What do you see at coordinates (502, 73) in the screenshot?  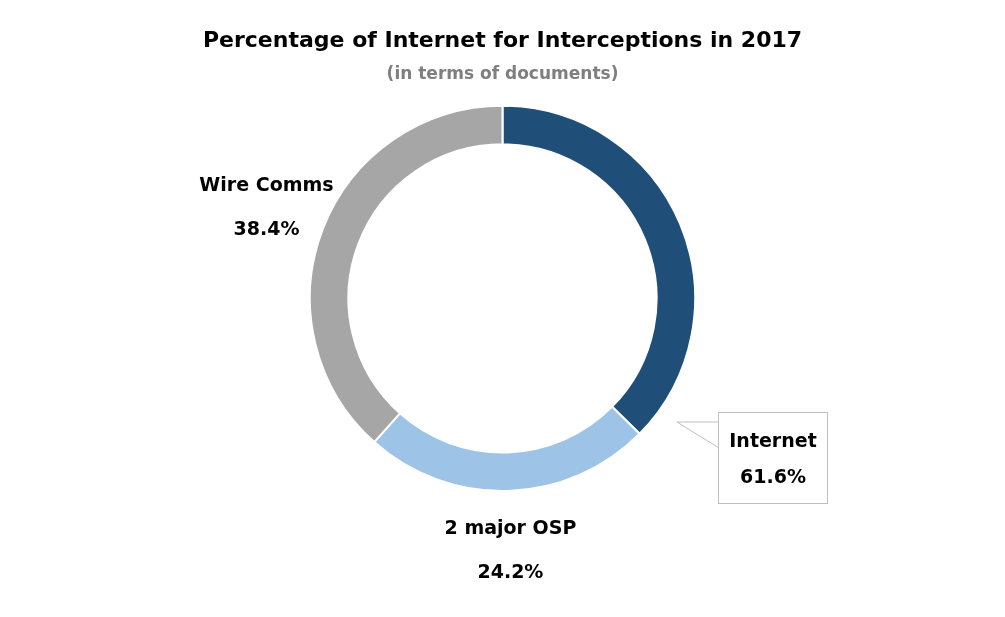 I see `chart-subtitle: (in terms of documents)` at bounding box center [502, 73].